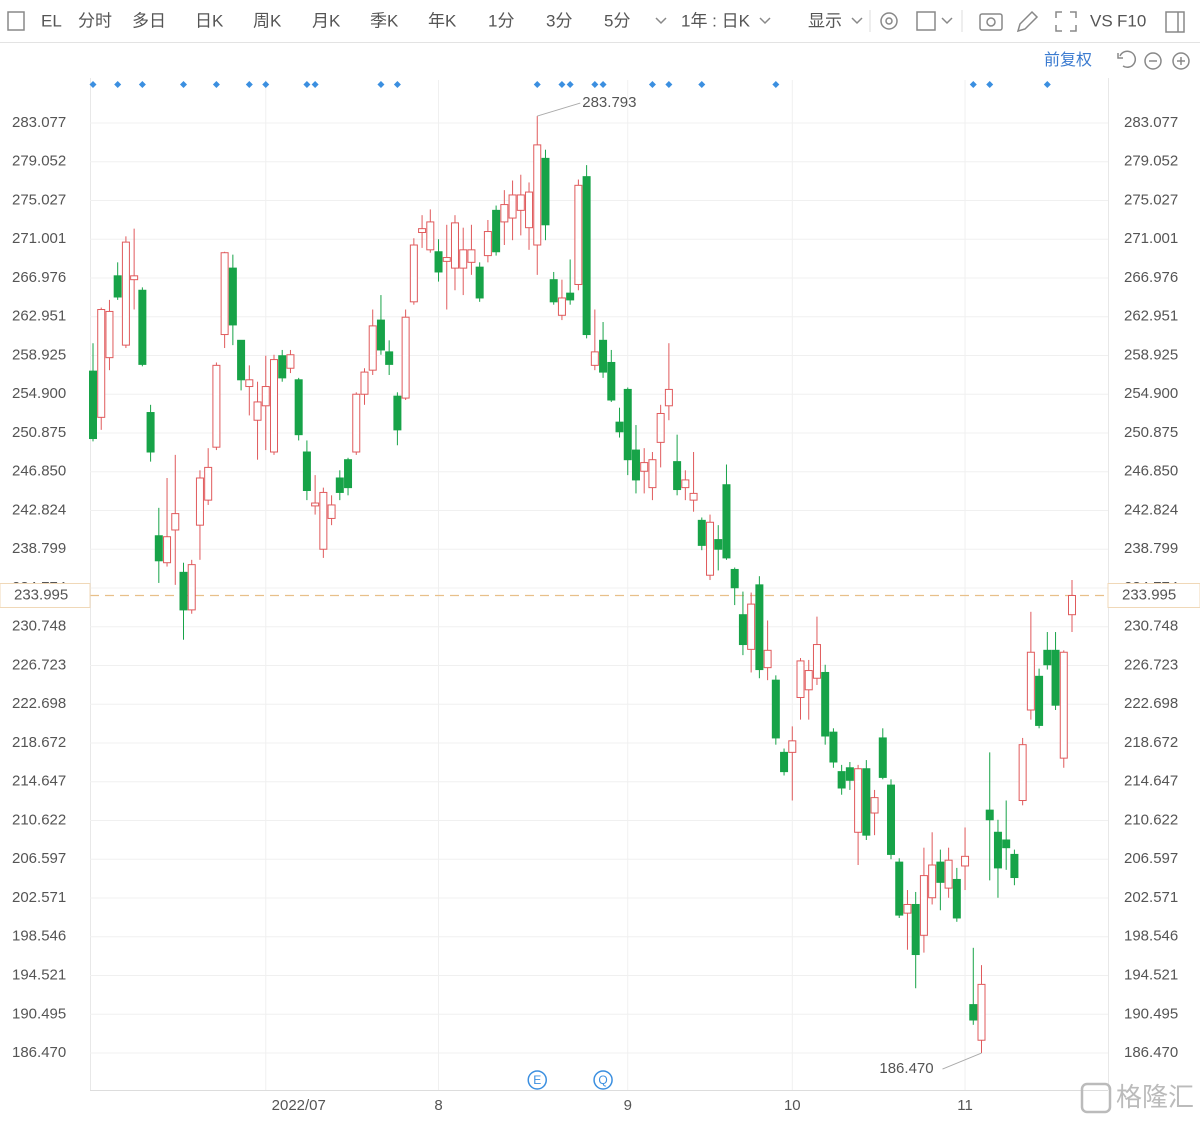 Image resolution: width=1200 pixels, height=1122 pixels. I want to click on y-tick-label-right: 275.027, so click(1151, 199).